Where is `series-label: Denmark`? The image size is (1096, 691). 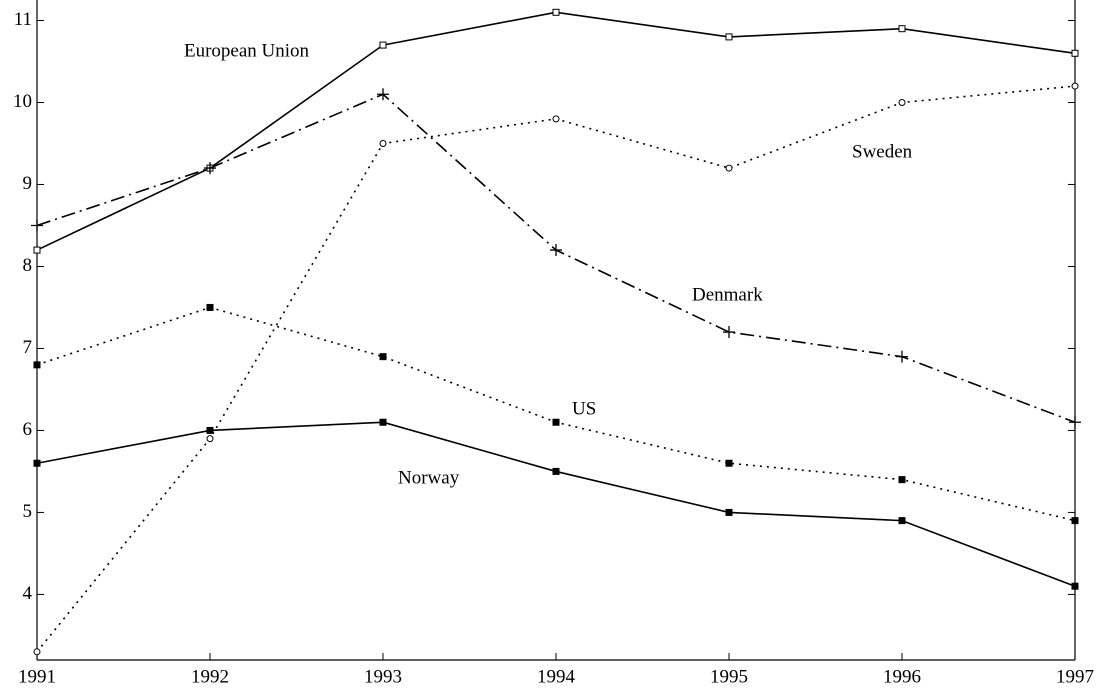
series-label: Denmark is located at coordinates (727, 294).